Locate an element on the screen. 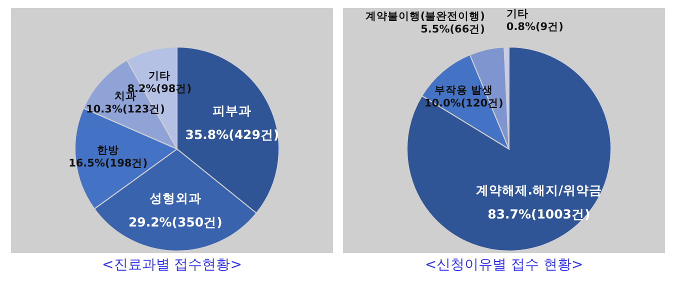 Image resolution: width=674 pixels, height=285 pixels. slice-label: 계약해제.해지/위약금 is located at coordinates (539, 190).